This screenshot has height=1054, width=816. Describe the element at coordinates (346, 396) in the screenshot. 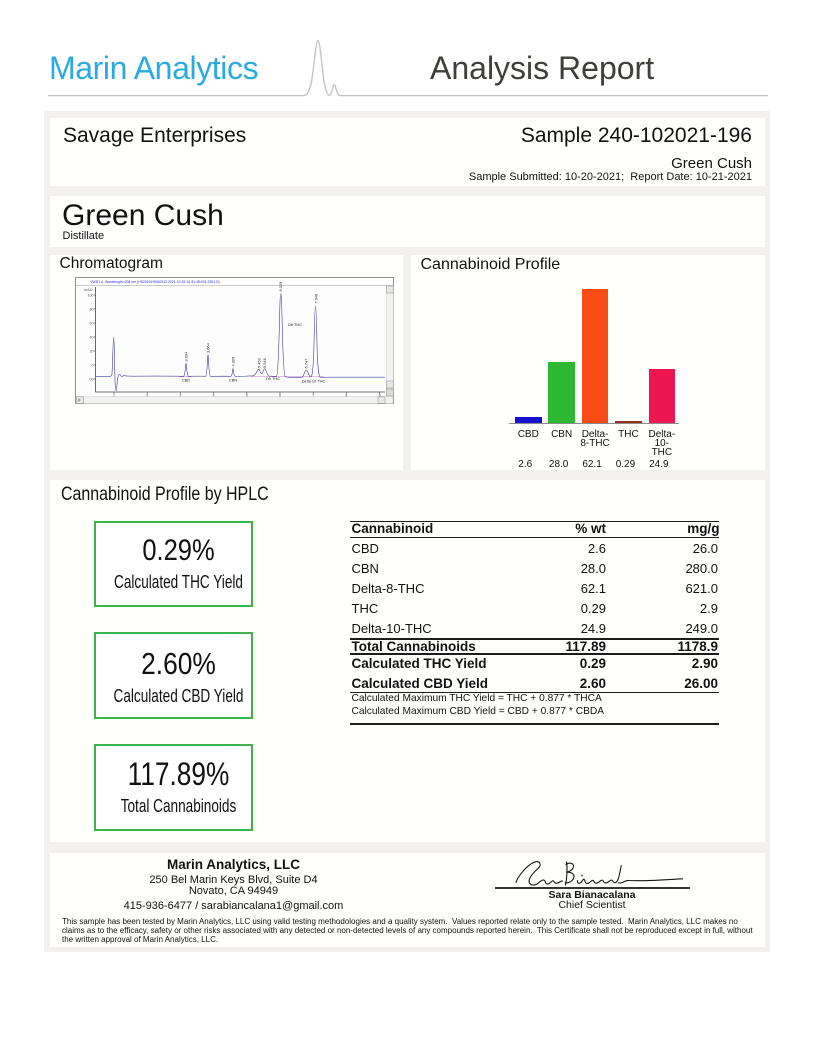

I see `svg-text: 8` at that location.